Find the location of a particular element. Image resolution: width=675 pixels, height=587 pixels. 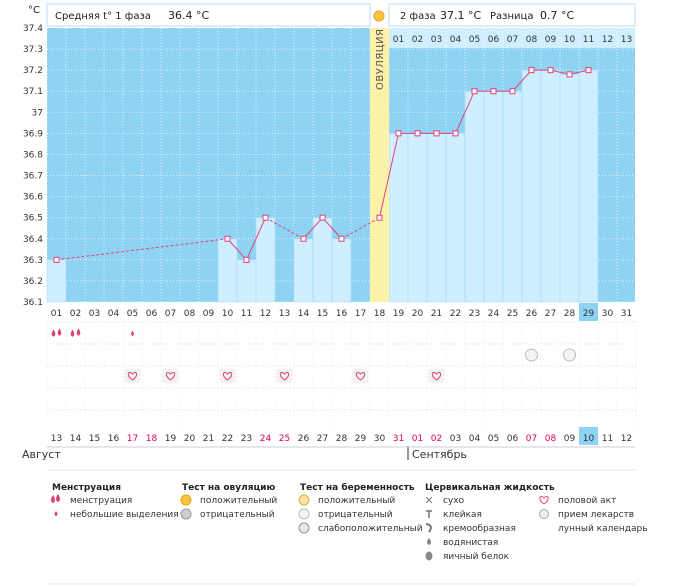

pregnancy-weak-icon is located at coordinates (304, 528).